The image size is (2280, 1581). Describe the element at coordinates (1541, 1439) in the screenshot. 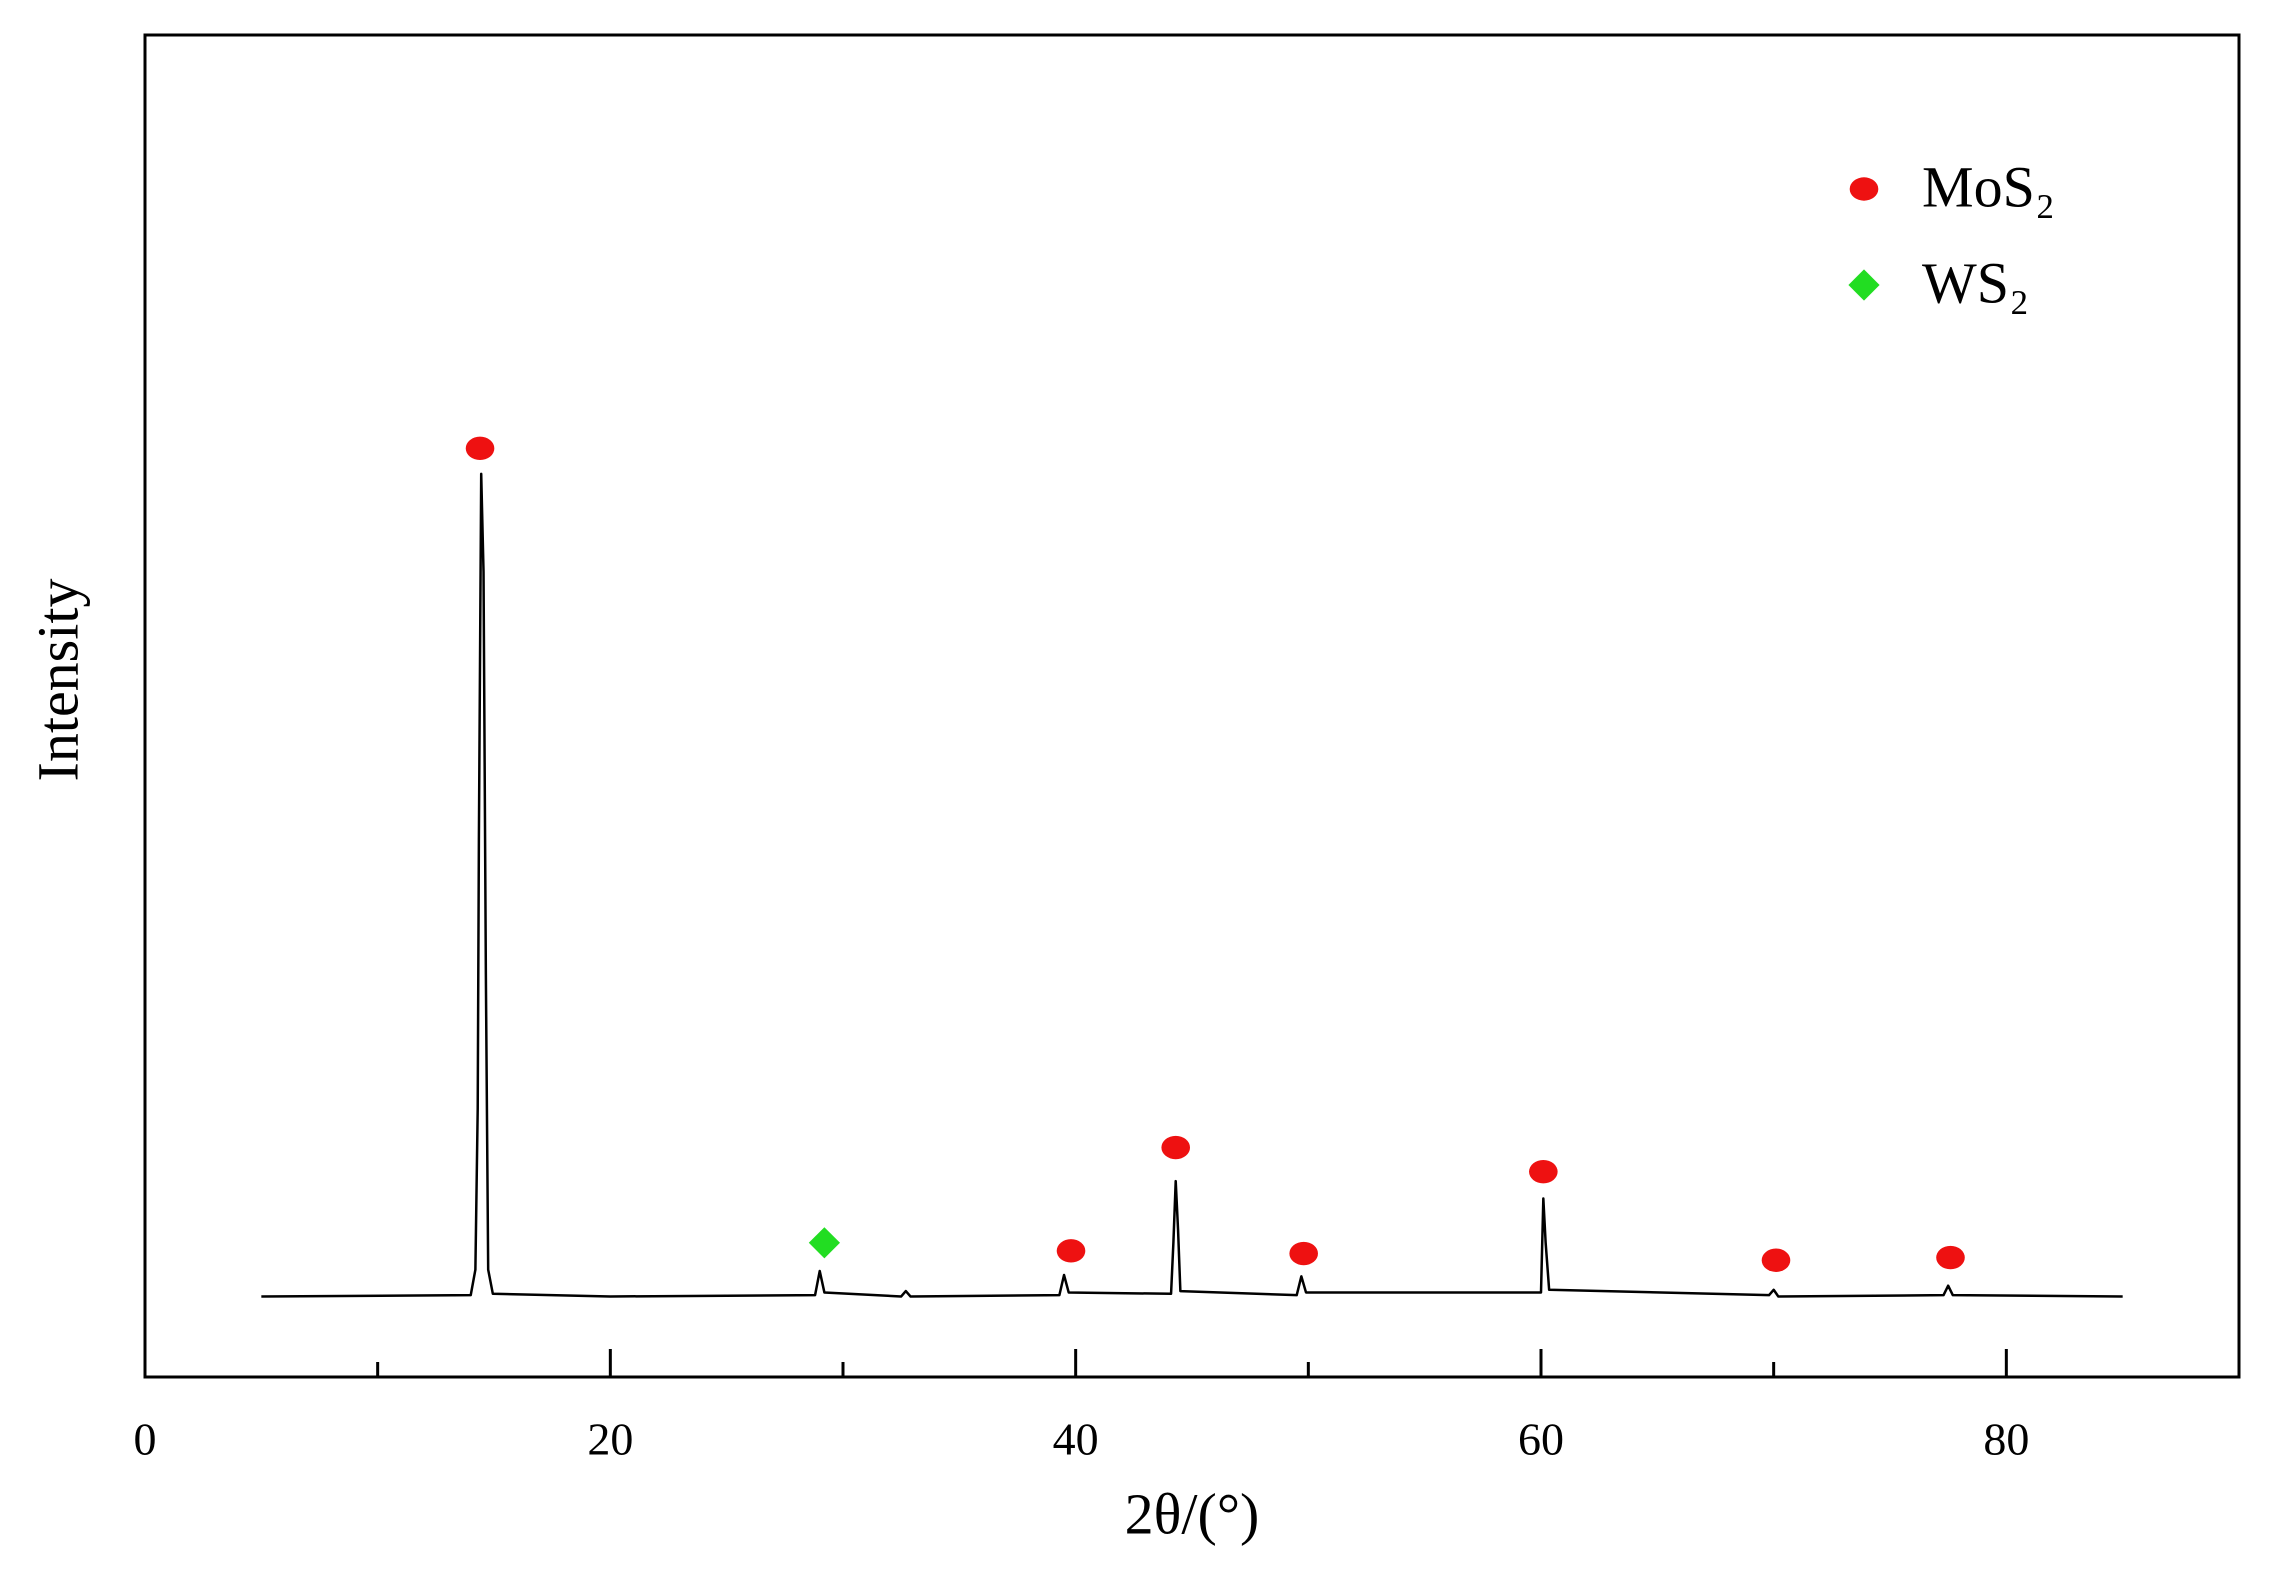

I see `x-tick-label: 60` at that location.